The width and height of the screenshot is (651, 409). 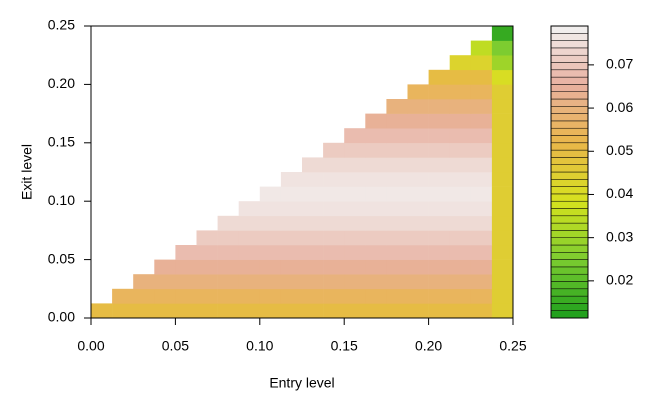 What do you see at coordinates (619, 107) in the screenshot?
I see `colorbar-tick-label: 0.06` at bounding box center [619, 107].